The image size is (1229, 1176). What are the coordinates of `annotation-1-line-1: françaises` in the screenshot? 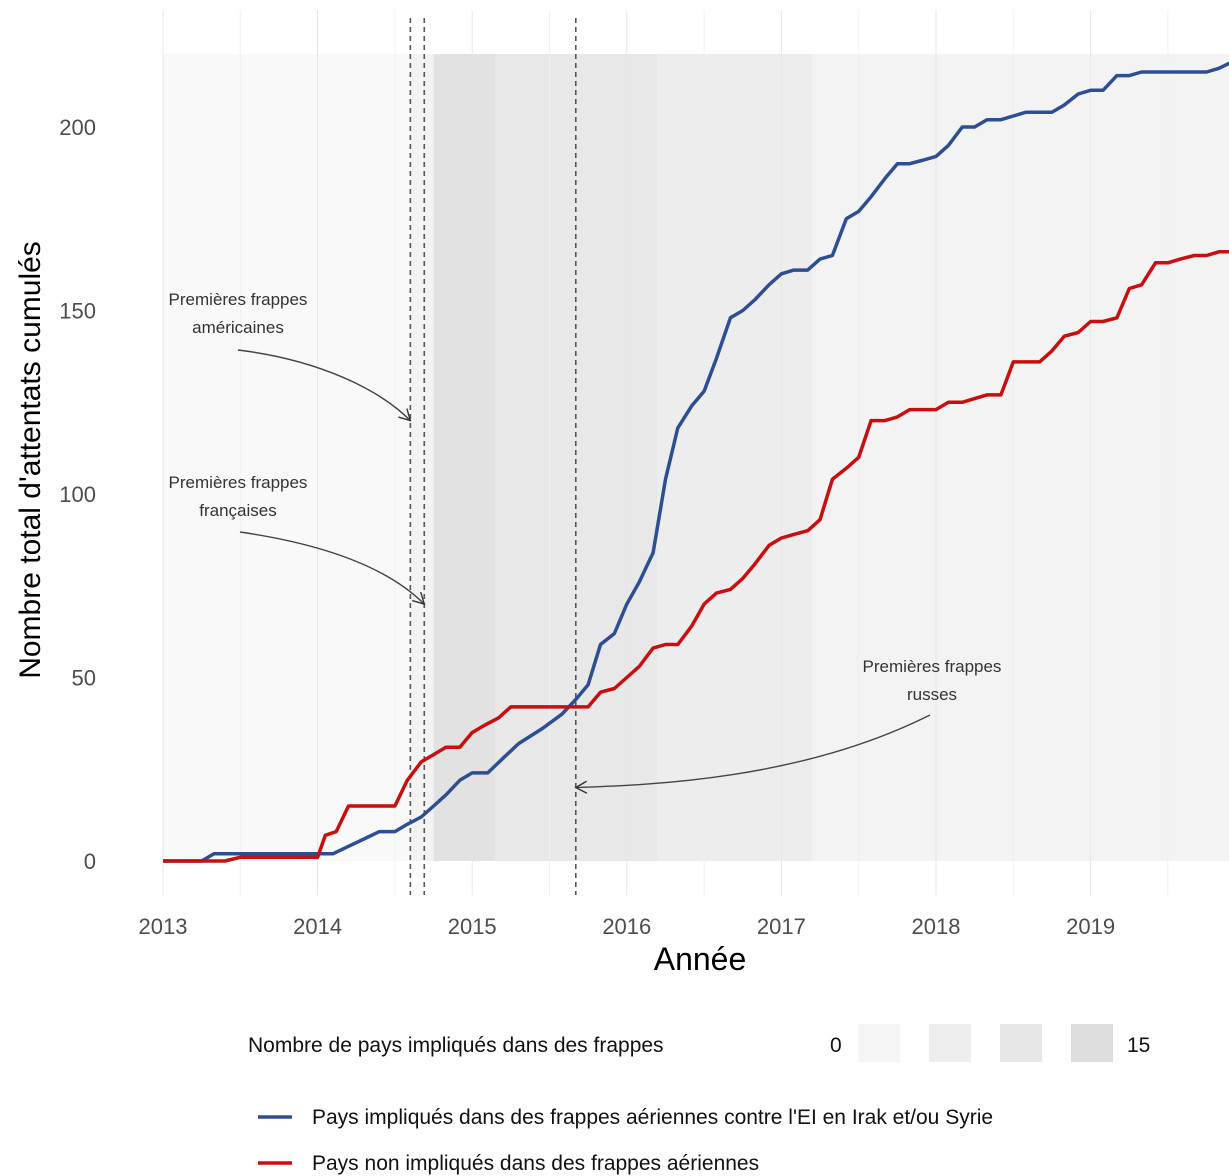 It's located at (237, 510).